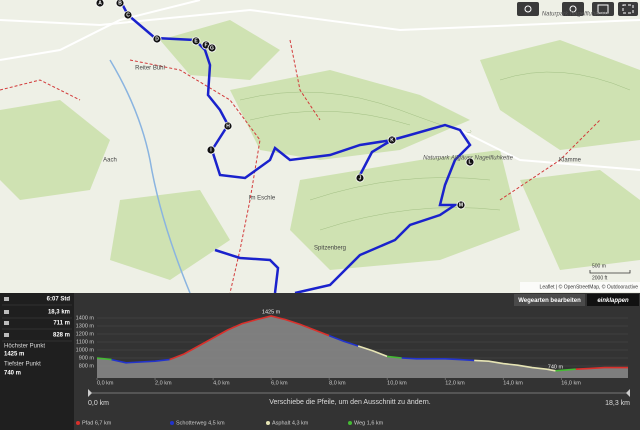 This screenshot has height=435, width=640. What do you see at coordinates (556, 367) in the screenshot?
I see `annotation: 740 m` at bounding box center [556, 367].